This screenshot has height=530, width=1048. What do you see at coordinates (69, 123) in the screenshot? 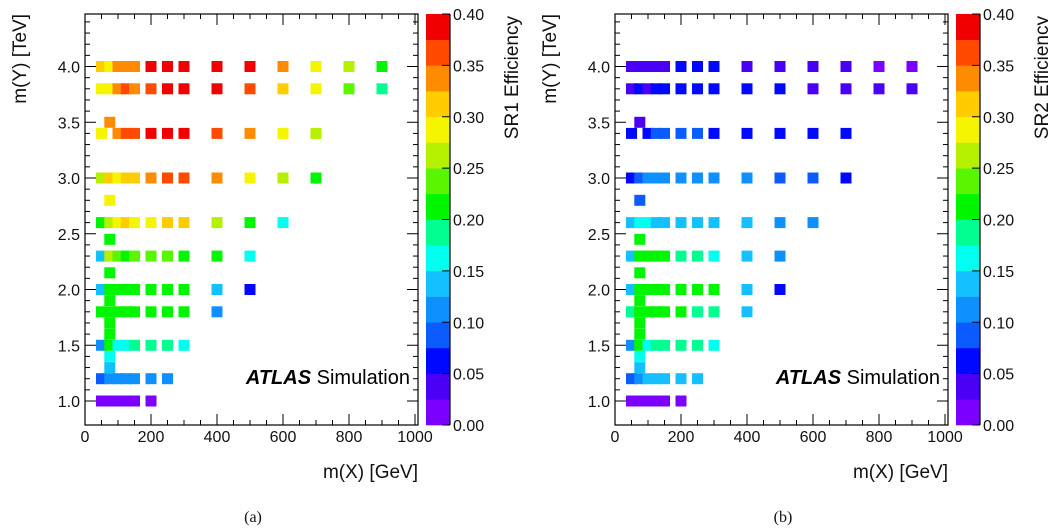
I see `y-tick-label: 3.5` at bounding box center [69, 123].